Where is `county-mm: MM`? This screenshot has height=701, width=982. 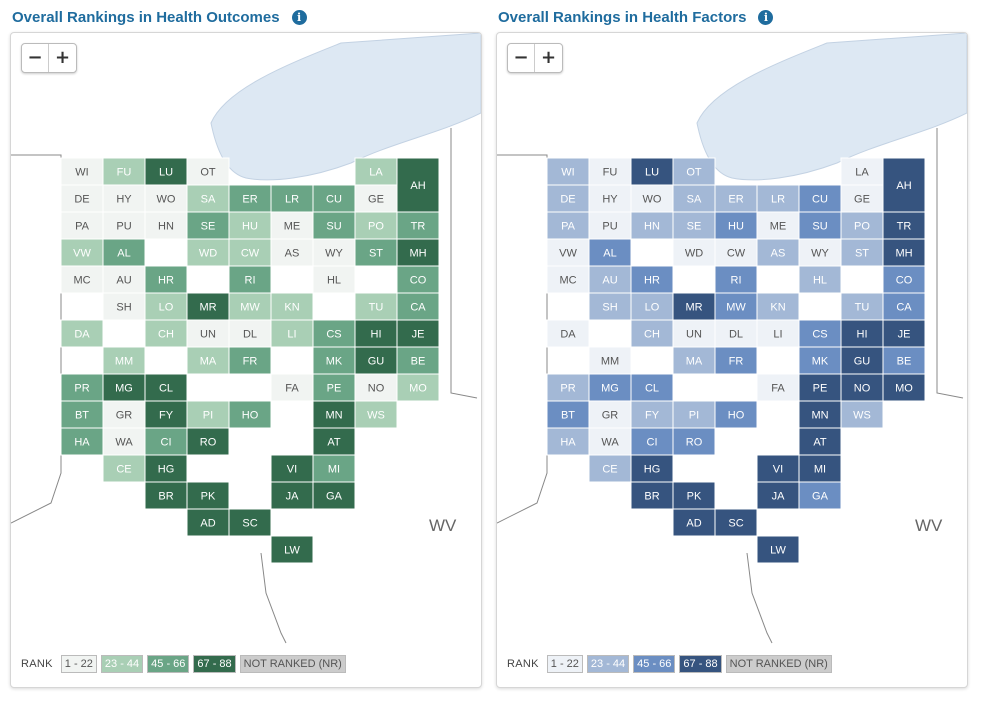
county-mm: MM is located at coordinates (124, 360).